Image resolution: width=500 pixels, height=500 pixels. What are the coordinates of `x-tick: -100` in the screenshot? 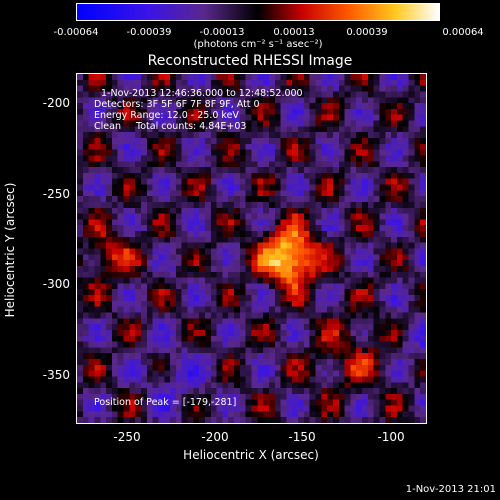 It's located at (391, 437).